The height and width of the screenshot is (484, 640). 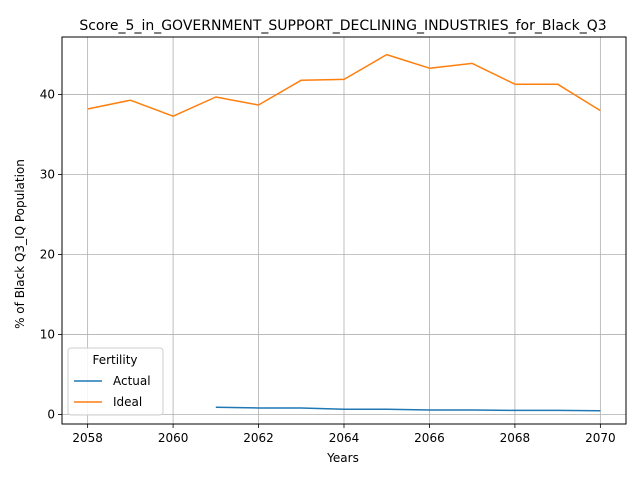 I want to click on legend-items: Actual Ideal, so click(x=112, y=391).